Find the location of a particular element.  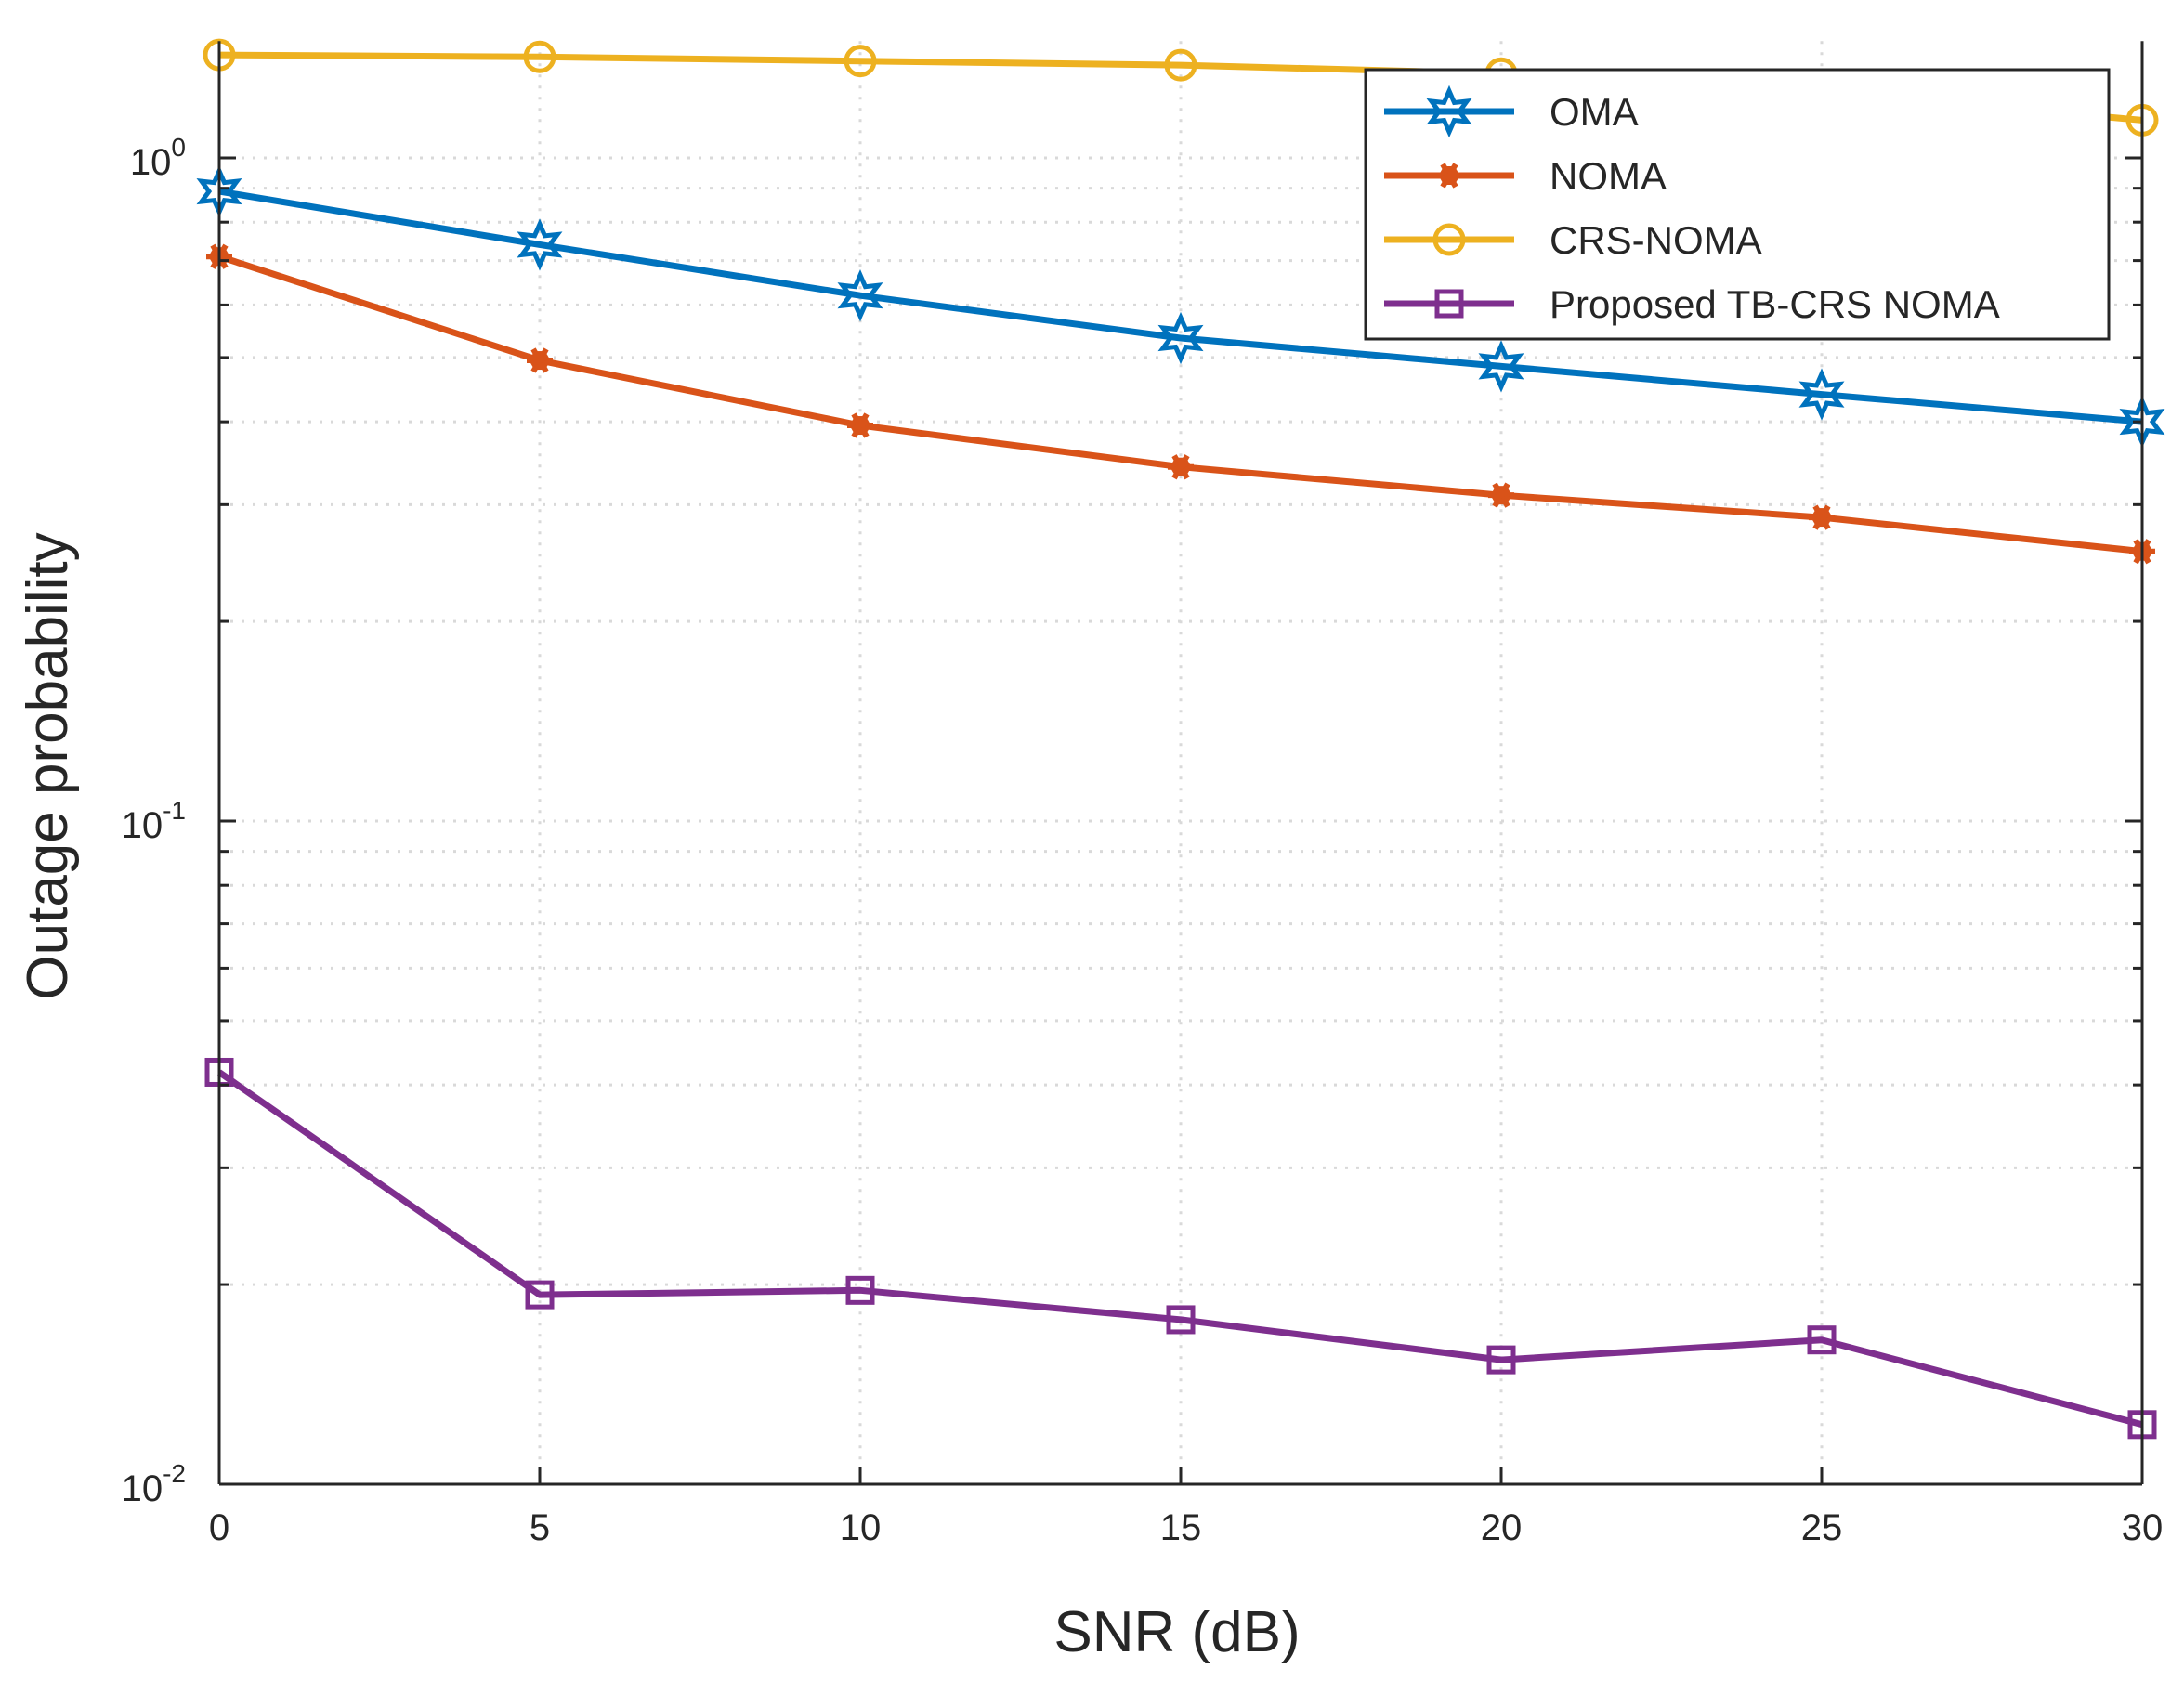

y-axis-label: Outage probability is located at coordinates (48, 765).